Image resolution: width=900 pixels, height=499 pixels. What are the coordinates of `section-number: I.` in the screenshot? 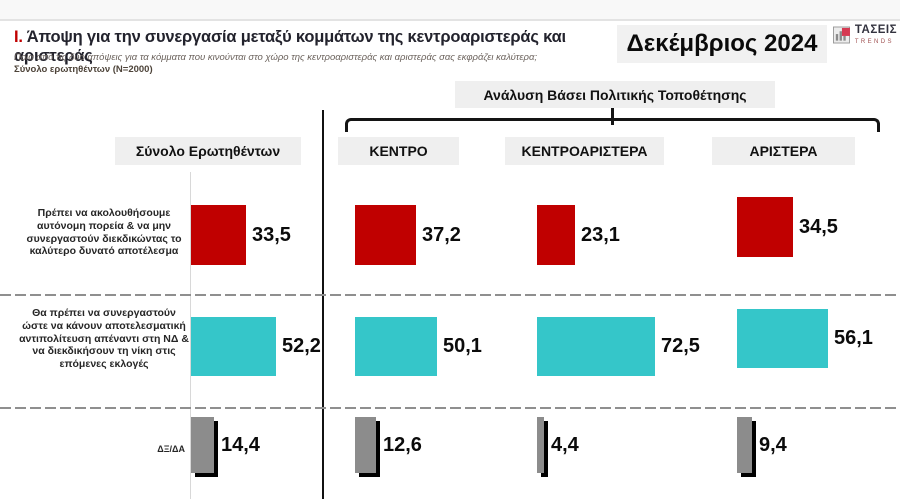 It's located at (18, 37).